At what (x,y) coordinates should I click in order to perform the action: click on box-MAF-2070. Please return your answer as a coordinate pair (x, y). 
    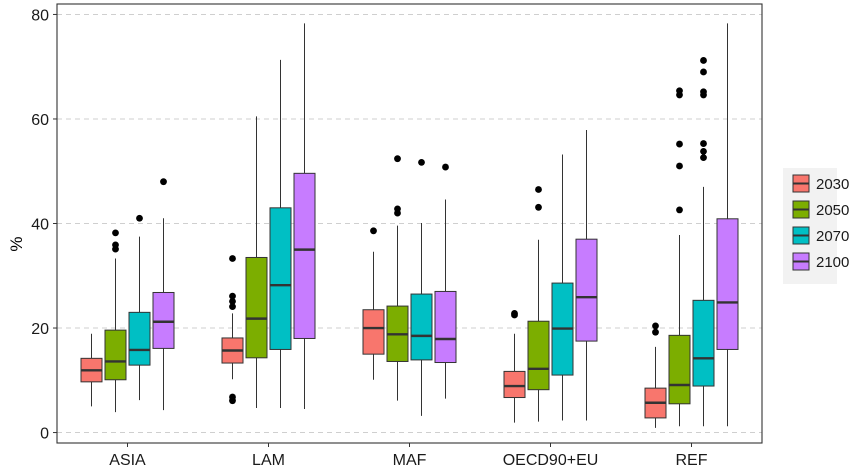
    Looking at the image, I should click on (421, 287).